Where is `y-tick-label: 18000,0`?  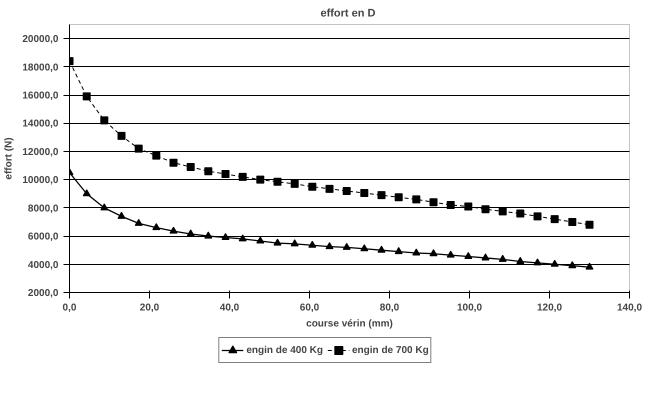
y-tick-label: 18000,0 is located at coordinates (40, 68).